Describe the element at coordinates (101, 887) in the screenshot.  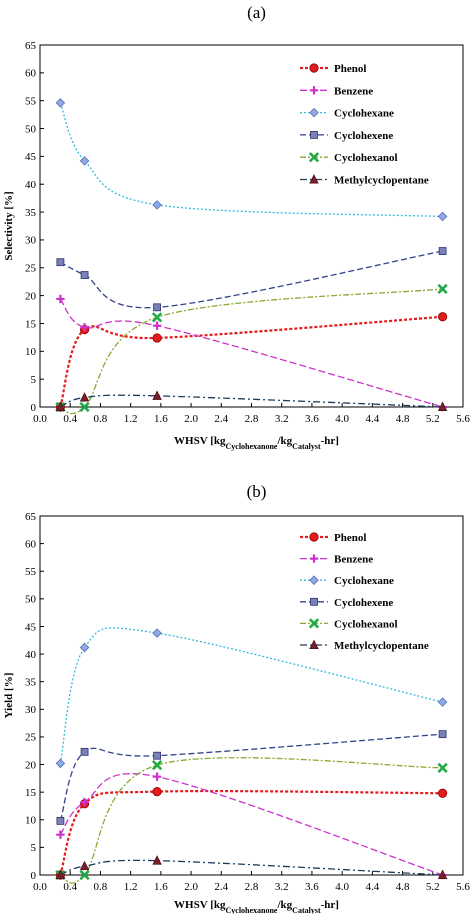
I see `x-tick-label: 0.8` at that location.